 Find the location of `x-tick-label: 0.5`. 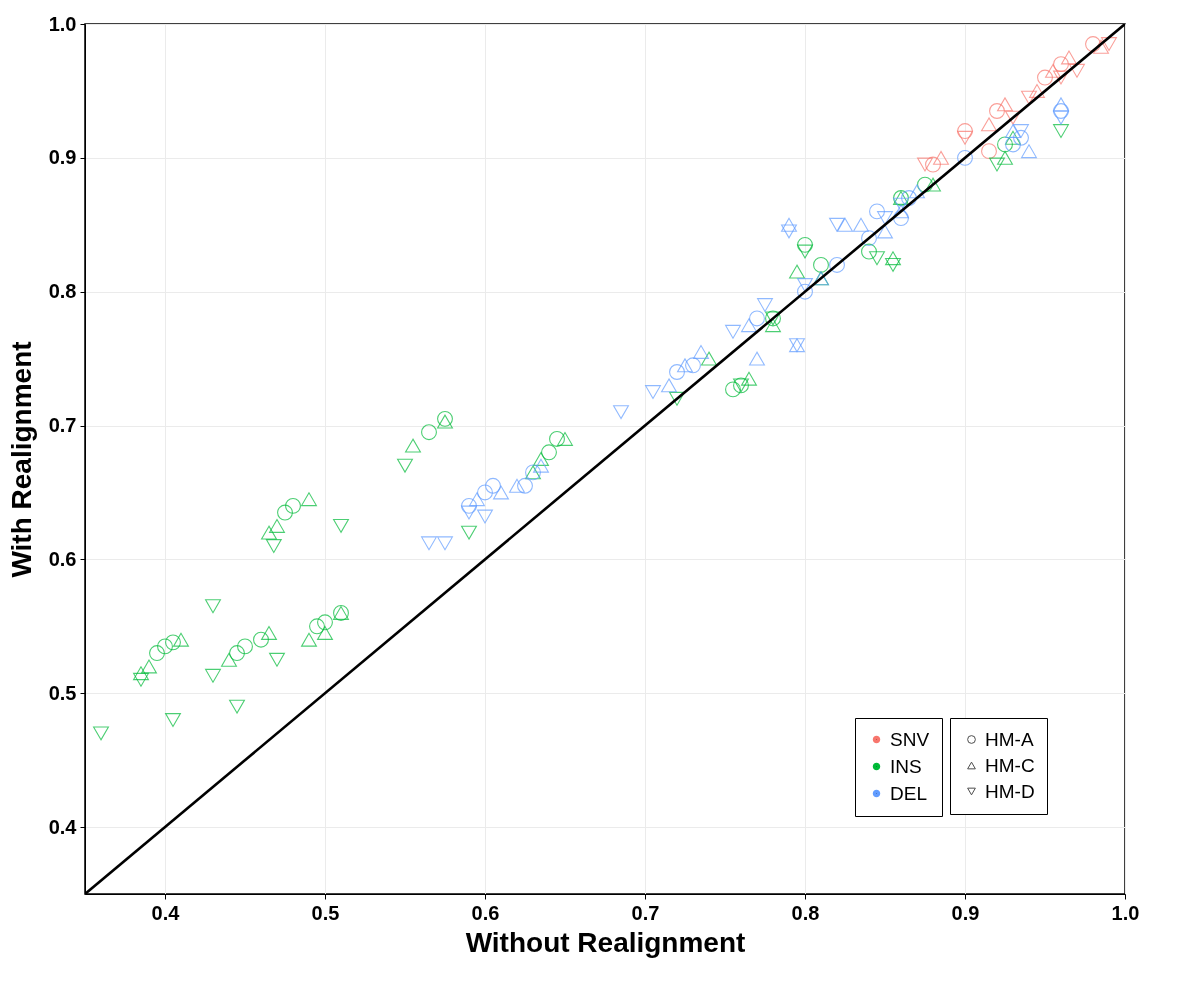

x-tick-label: 0.5 is located at coordinates (325, 912).